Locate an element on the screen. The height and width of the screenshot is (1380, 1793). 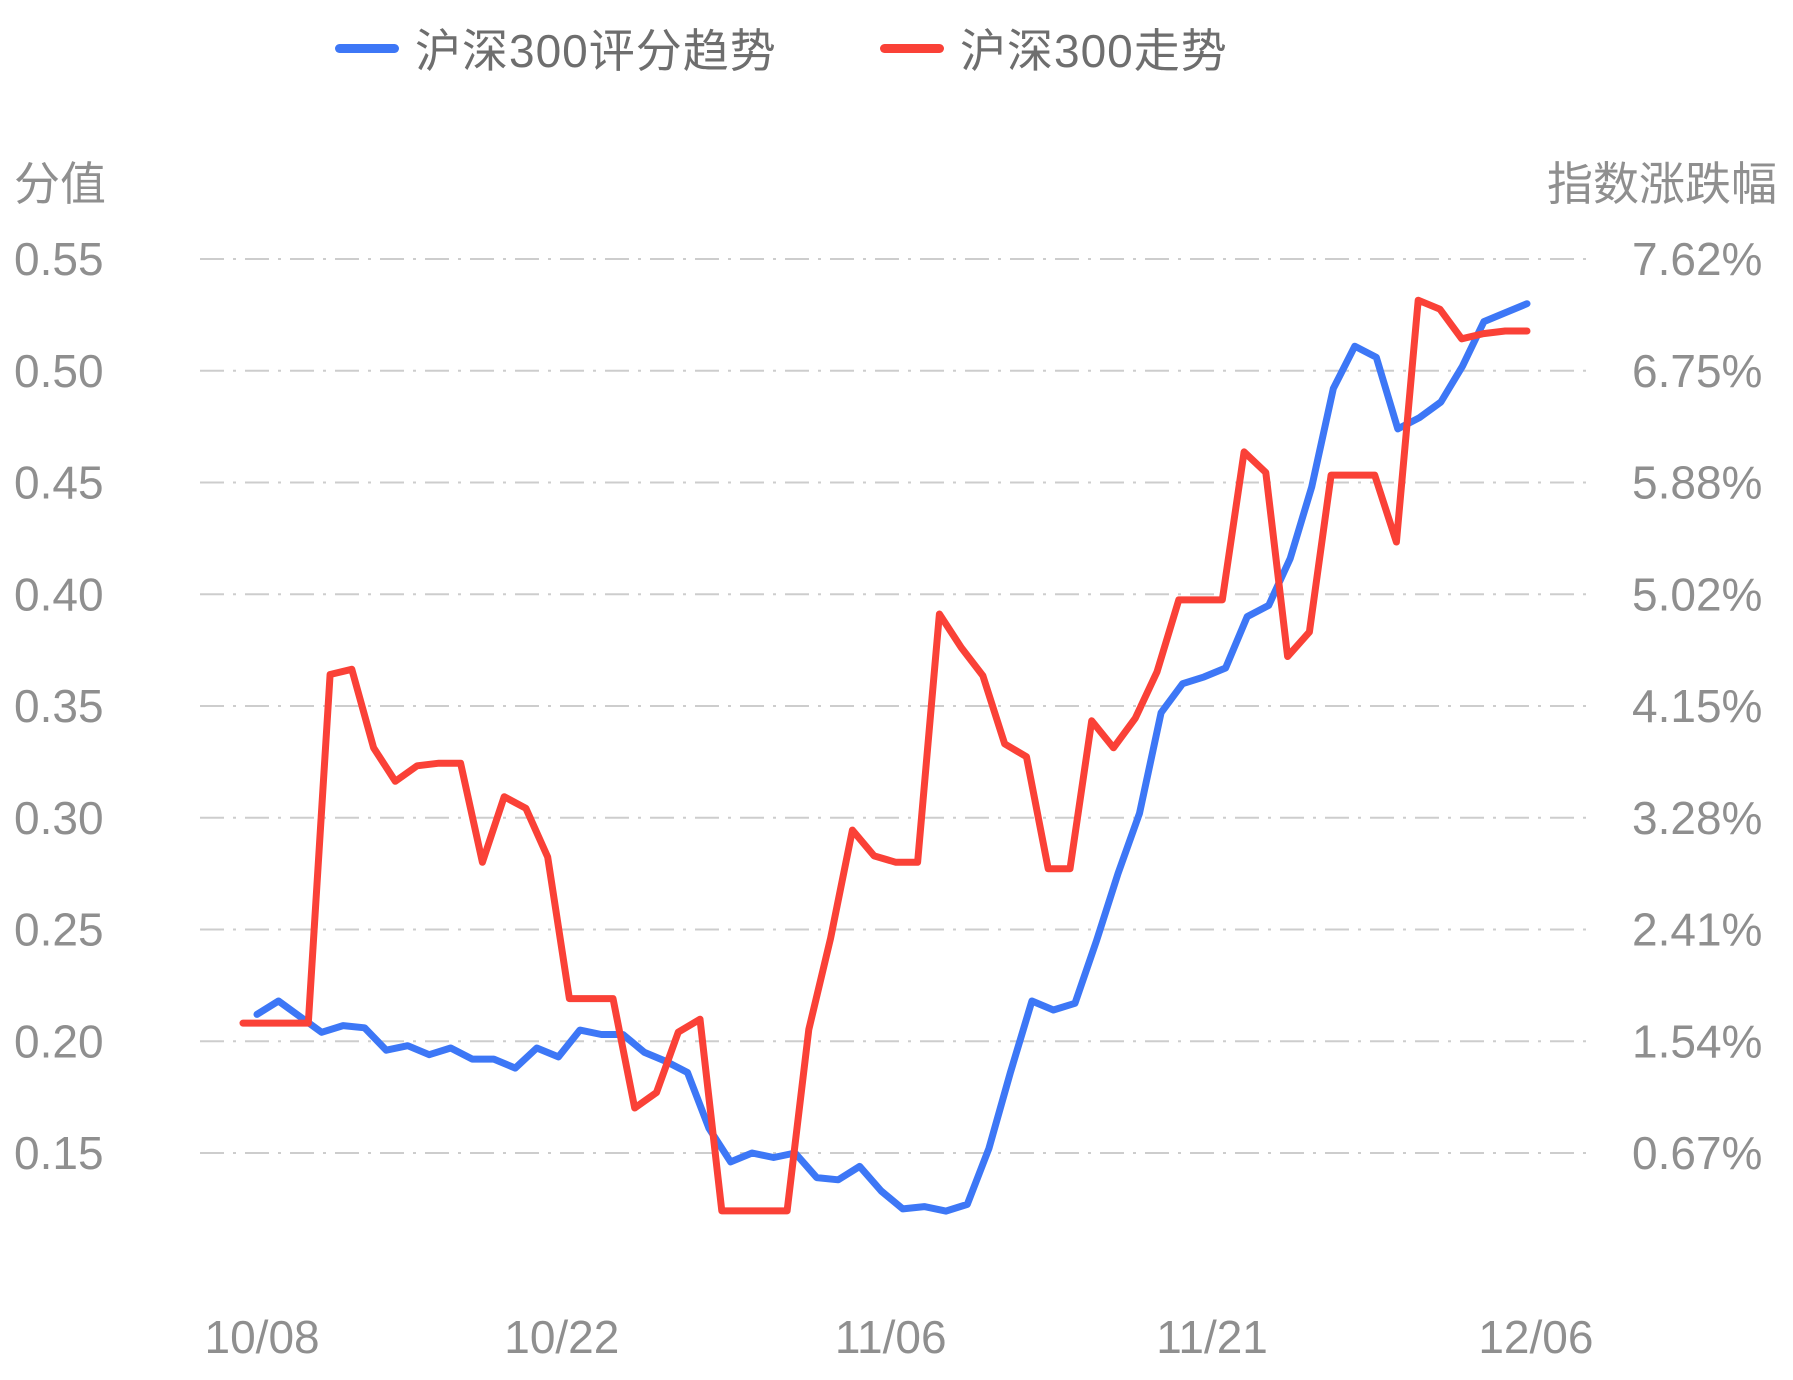
legend-label-score-trend: 沪深300评分趋势 is located at coordinates (596, 51).